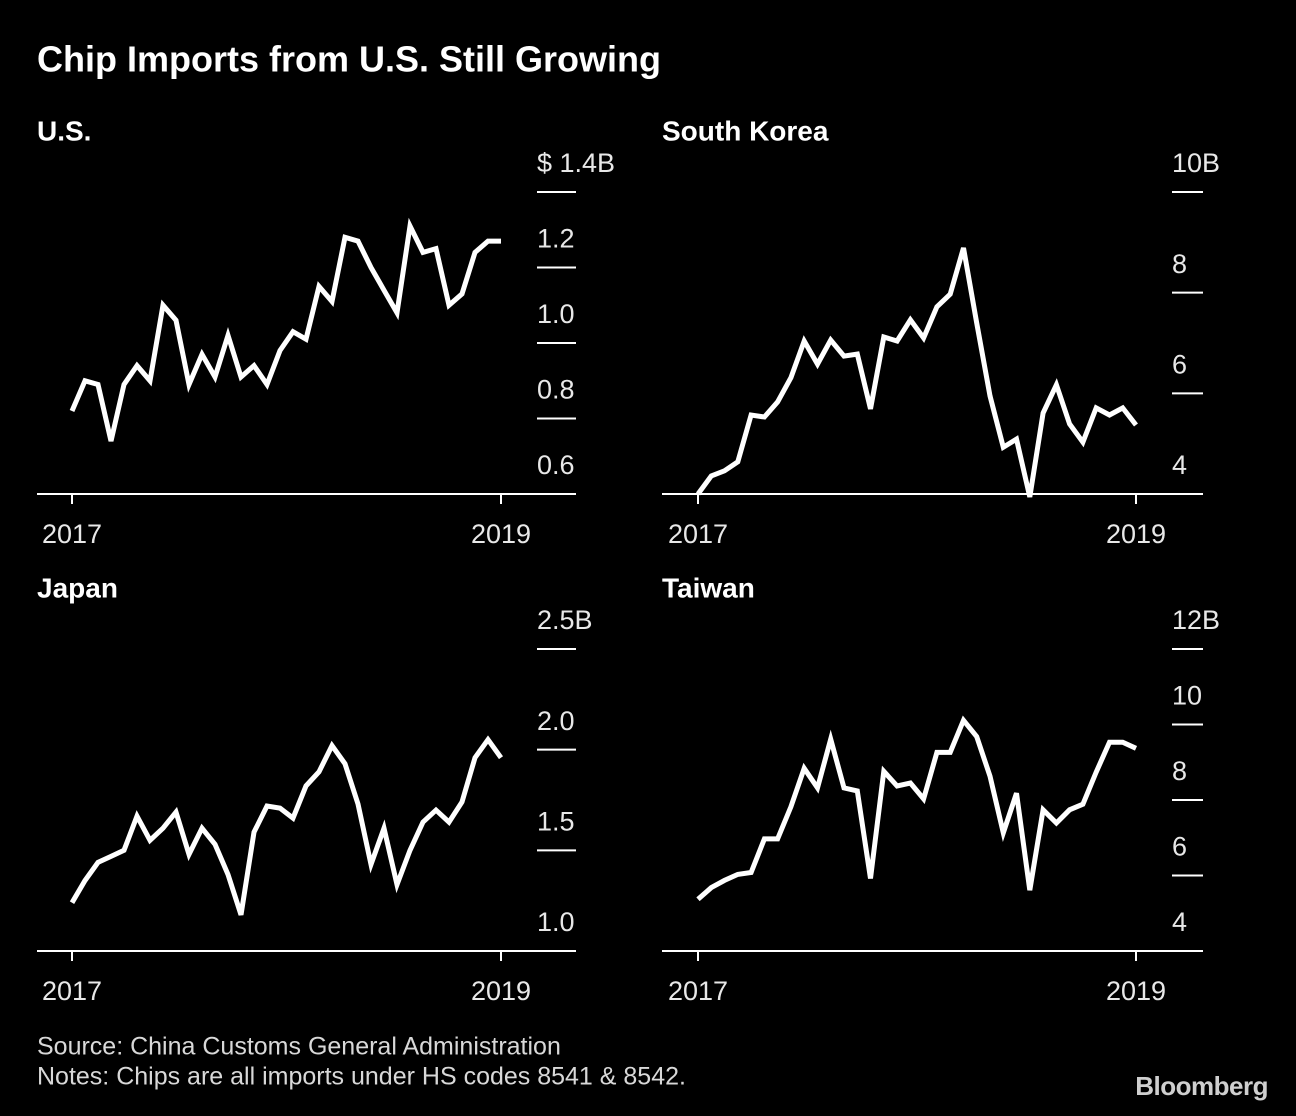 The width and height of the screenshot is (1296, 1116). Describe the element at coordinates (576, 163) in the screenshot. I see `y-tick-label: $ 1.4B` at that location.